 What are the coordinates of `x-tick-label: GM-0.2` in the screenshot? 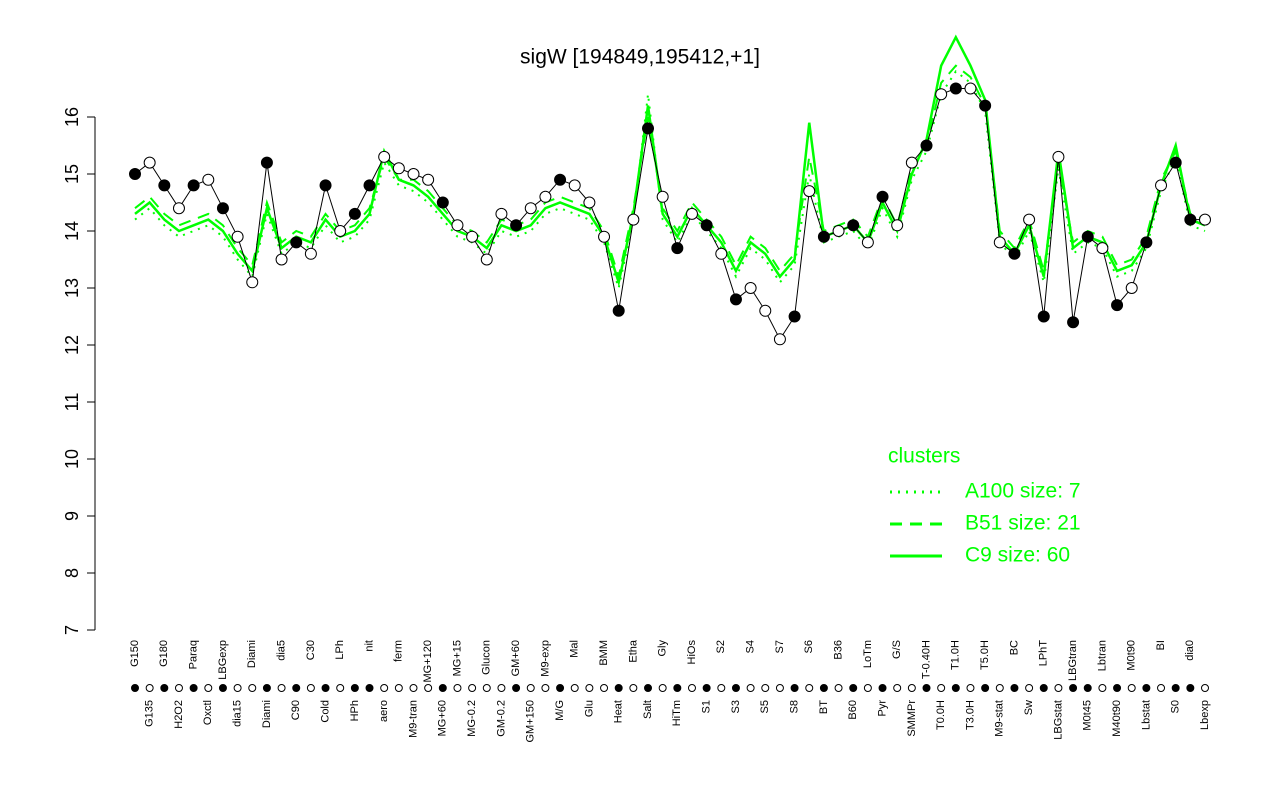 It's located at (501, 718).